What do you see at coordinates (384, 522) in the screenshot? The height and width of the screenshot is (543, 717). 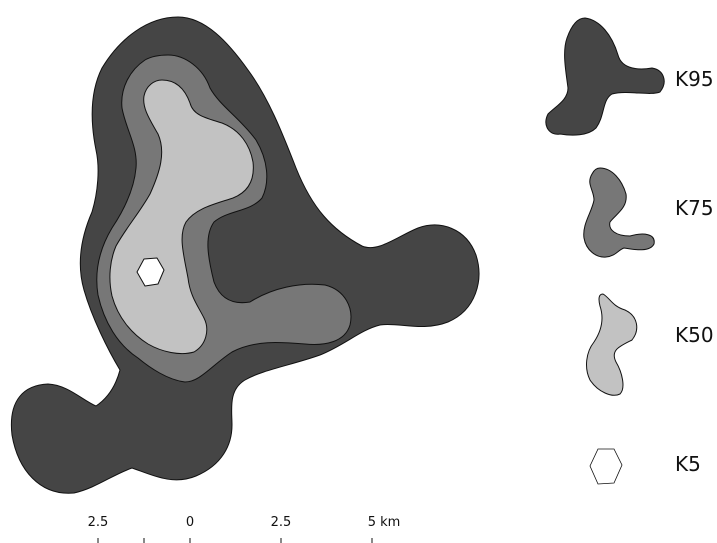 I see `scale-tick-label-right: 5 km` at bounding box center [384, 522].